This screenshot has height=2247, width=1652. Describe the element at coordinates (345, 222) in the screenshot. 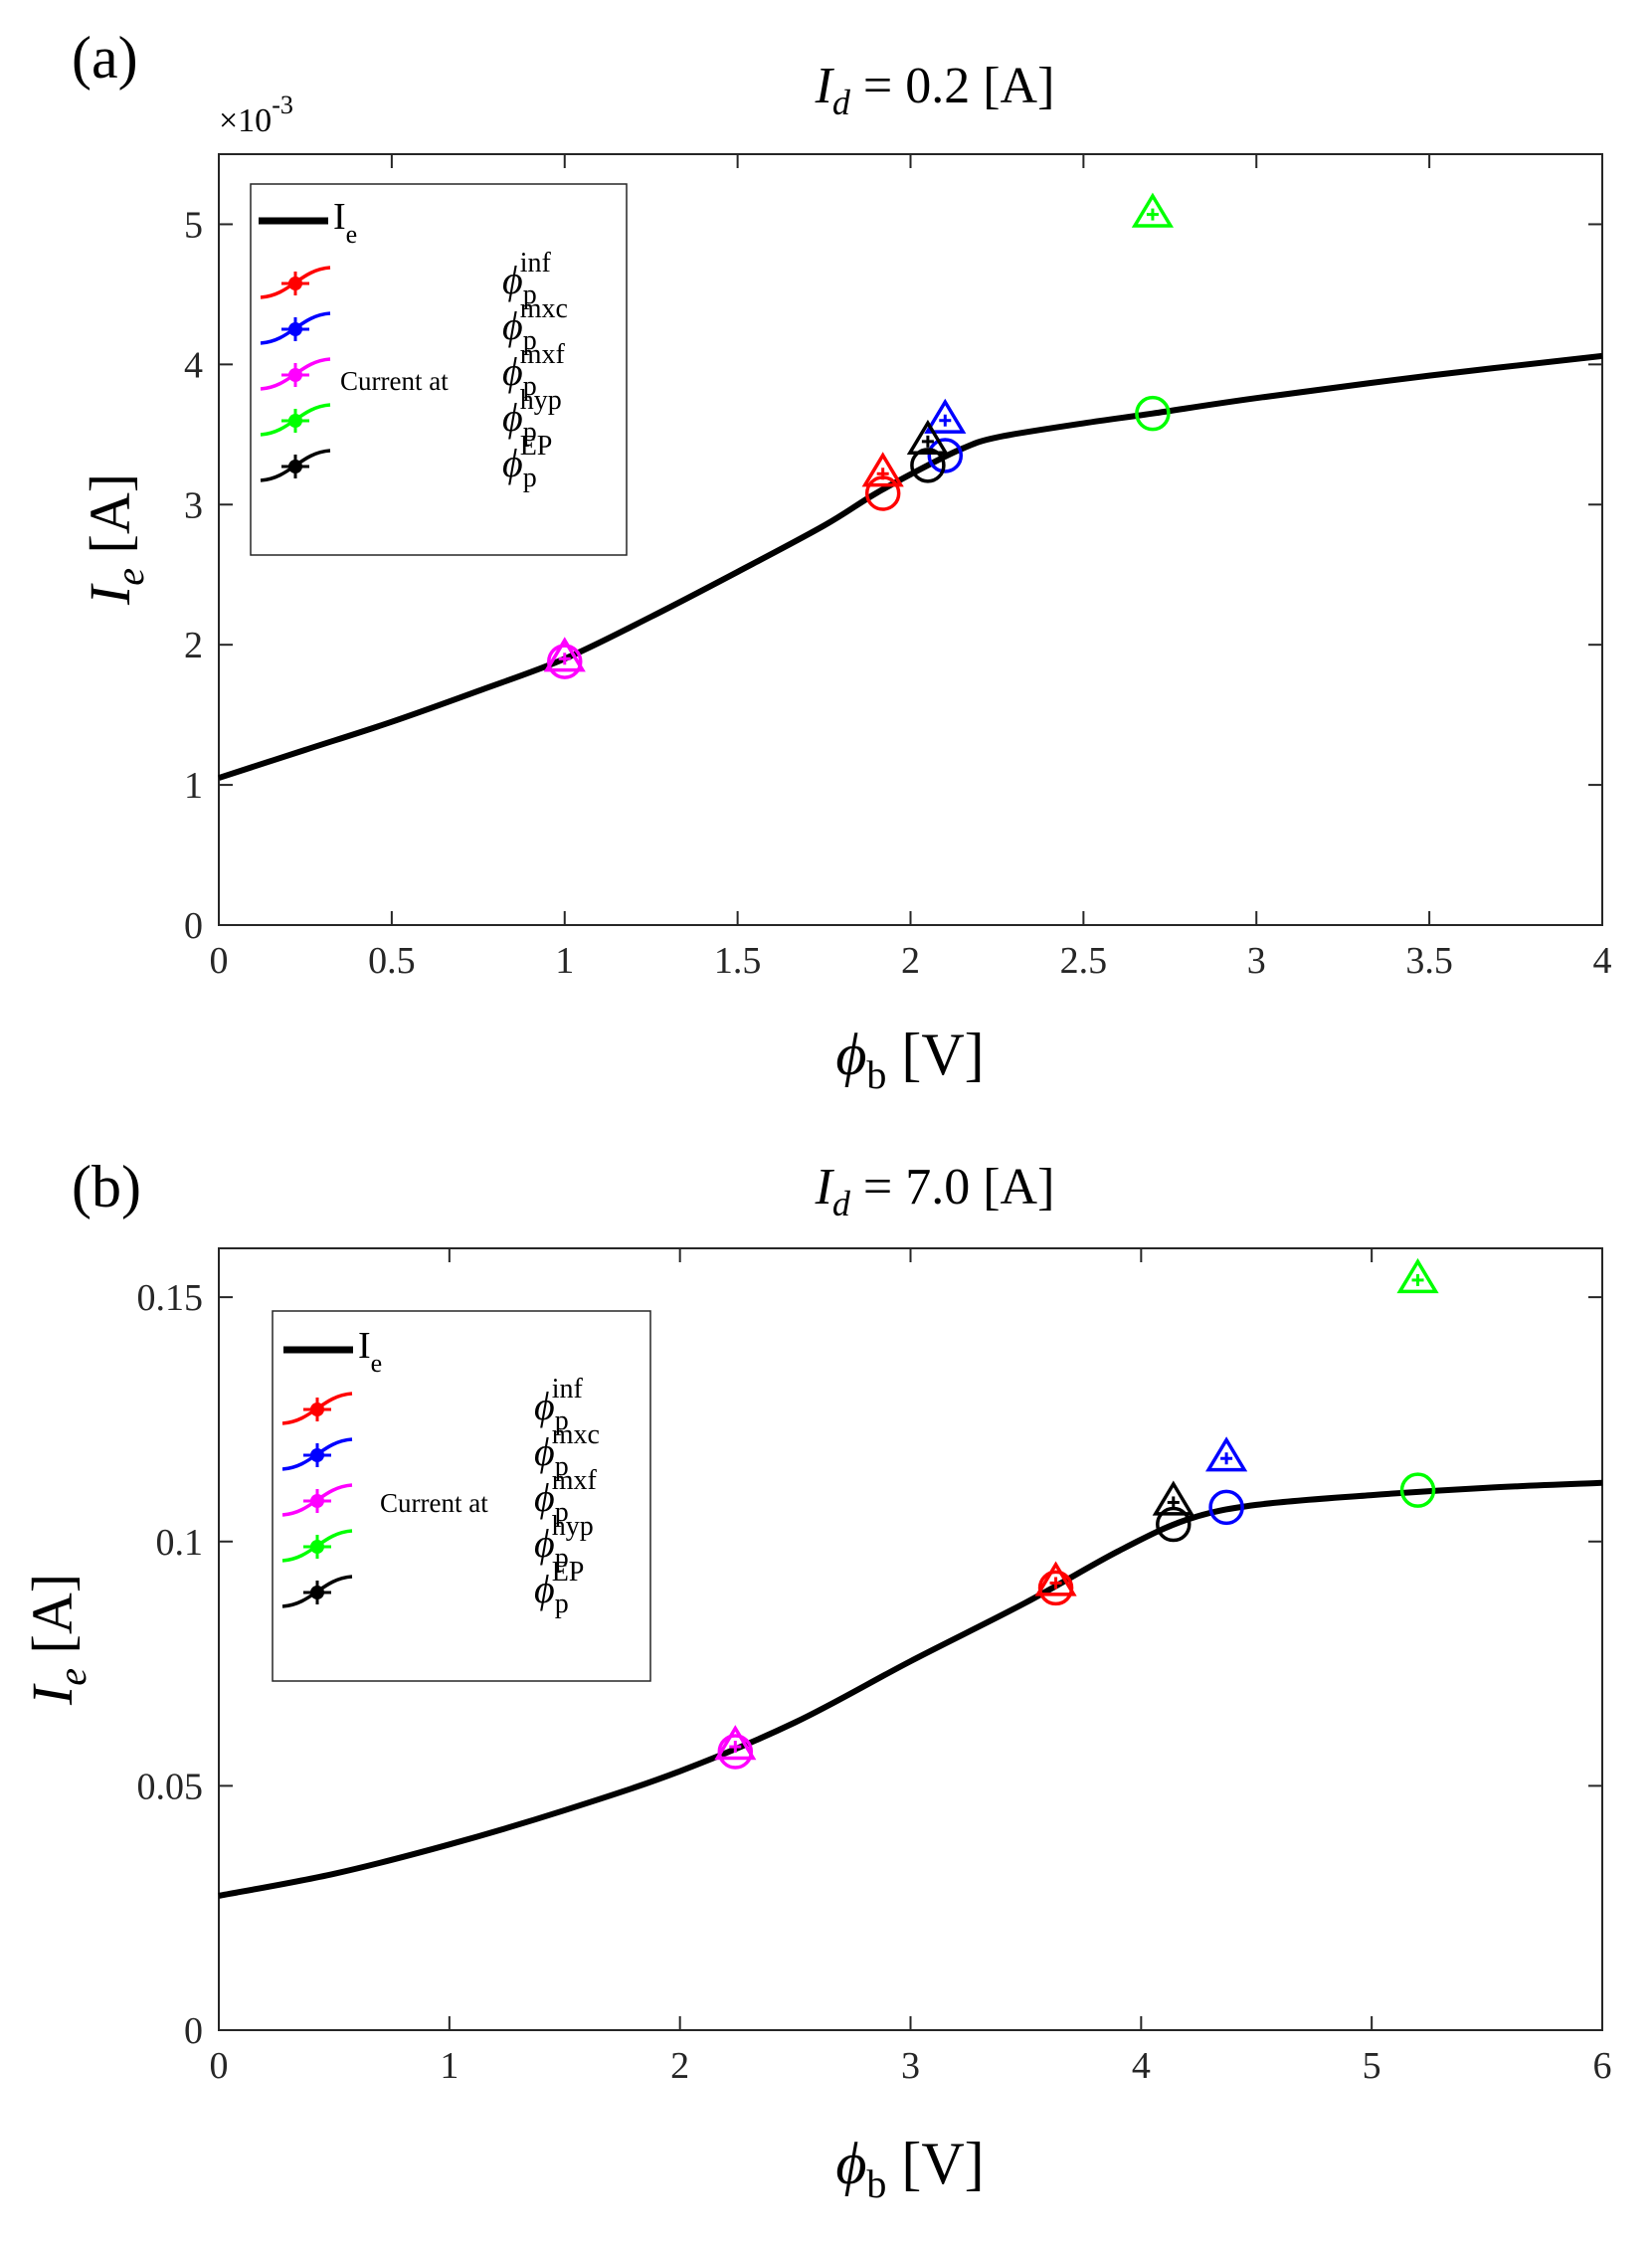

I see `legend-label-ie-a: Ie` at that location.